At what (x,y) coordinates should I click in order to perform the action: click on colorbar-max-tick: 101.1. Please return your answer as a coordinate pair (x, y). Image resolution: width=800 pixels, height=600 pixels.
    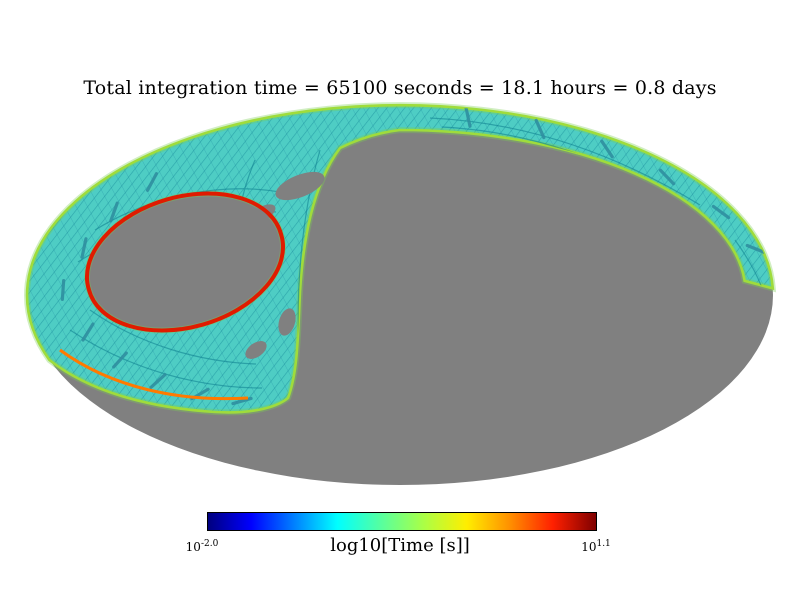
    Looking at the image, I should click on (596, 546).